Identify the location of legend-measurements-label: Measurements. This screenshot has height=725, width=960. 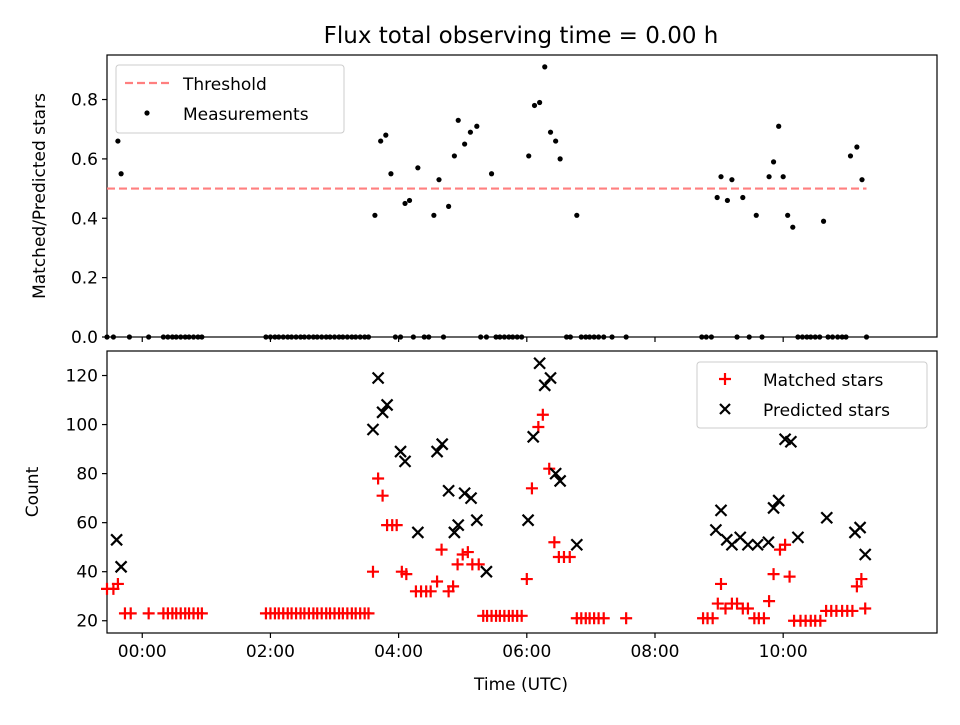
(246, 115).